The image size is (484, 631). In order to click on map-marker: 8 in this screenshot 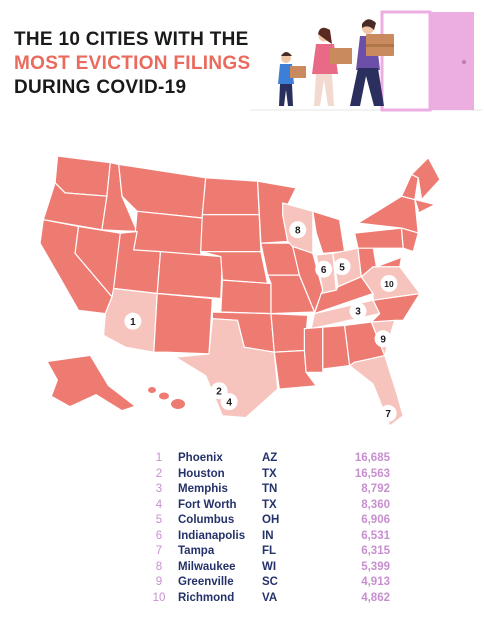, I will do `click(298, 230)`.